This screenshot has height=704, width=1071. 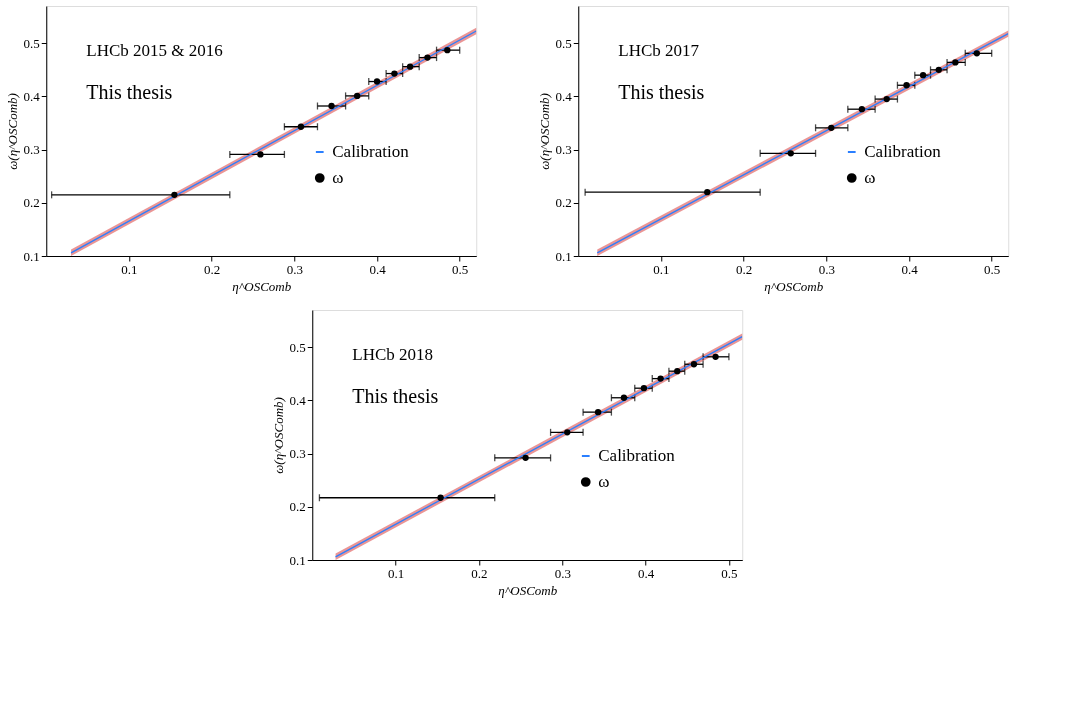 What do you see at coordinates (659, 50) in the screenshot?
I see `annotation: LHCb 2017` at bounding box center [659, 50].